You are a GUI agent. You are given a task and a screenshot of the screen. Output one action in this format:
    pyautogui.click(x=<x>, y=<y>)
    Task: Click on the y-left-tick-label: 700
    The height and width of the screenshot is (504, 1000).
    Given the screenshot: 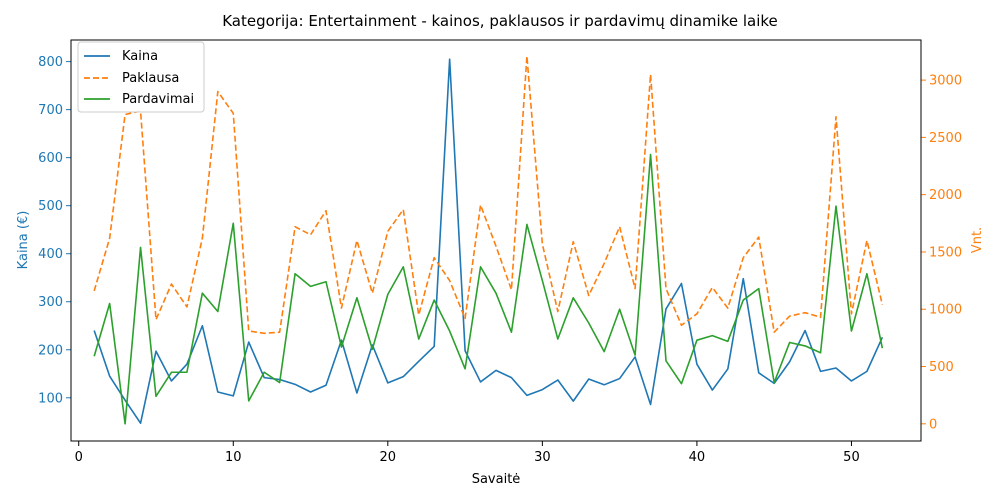 What is the action you would take?
    pyautogui.click(x=50, y=110)
    